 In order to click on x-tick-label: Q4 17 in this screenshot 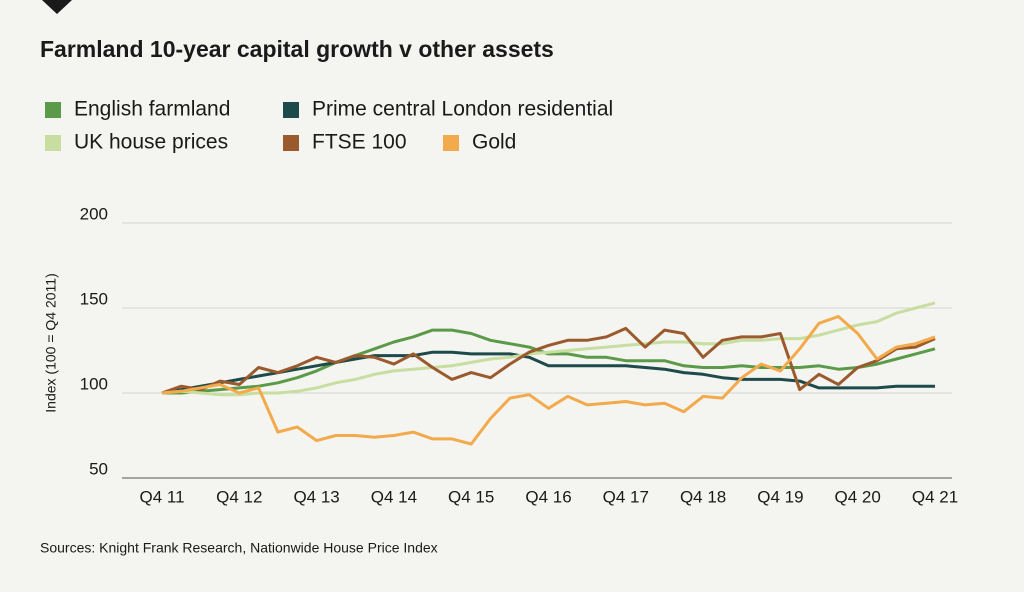, I will do `click(626, 496)`.